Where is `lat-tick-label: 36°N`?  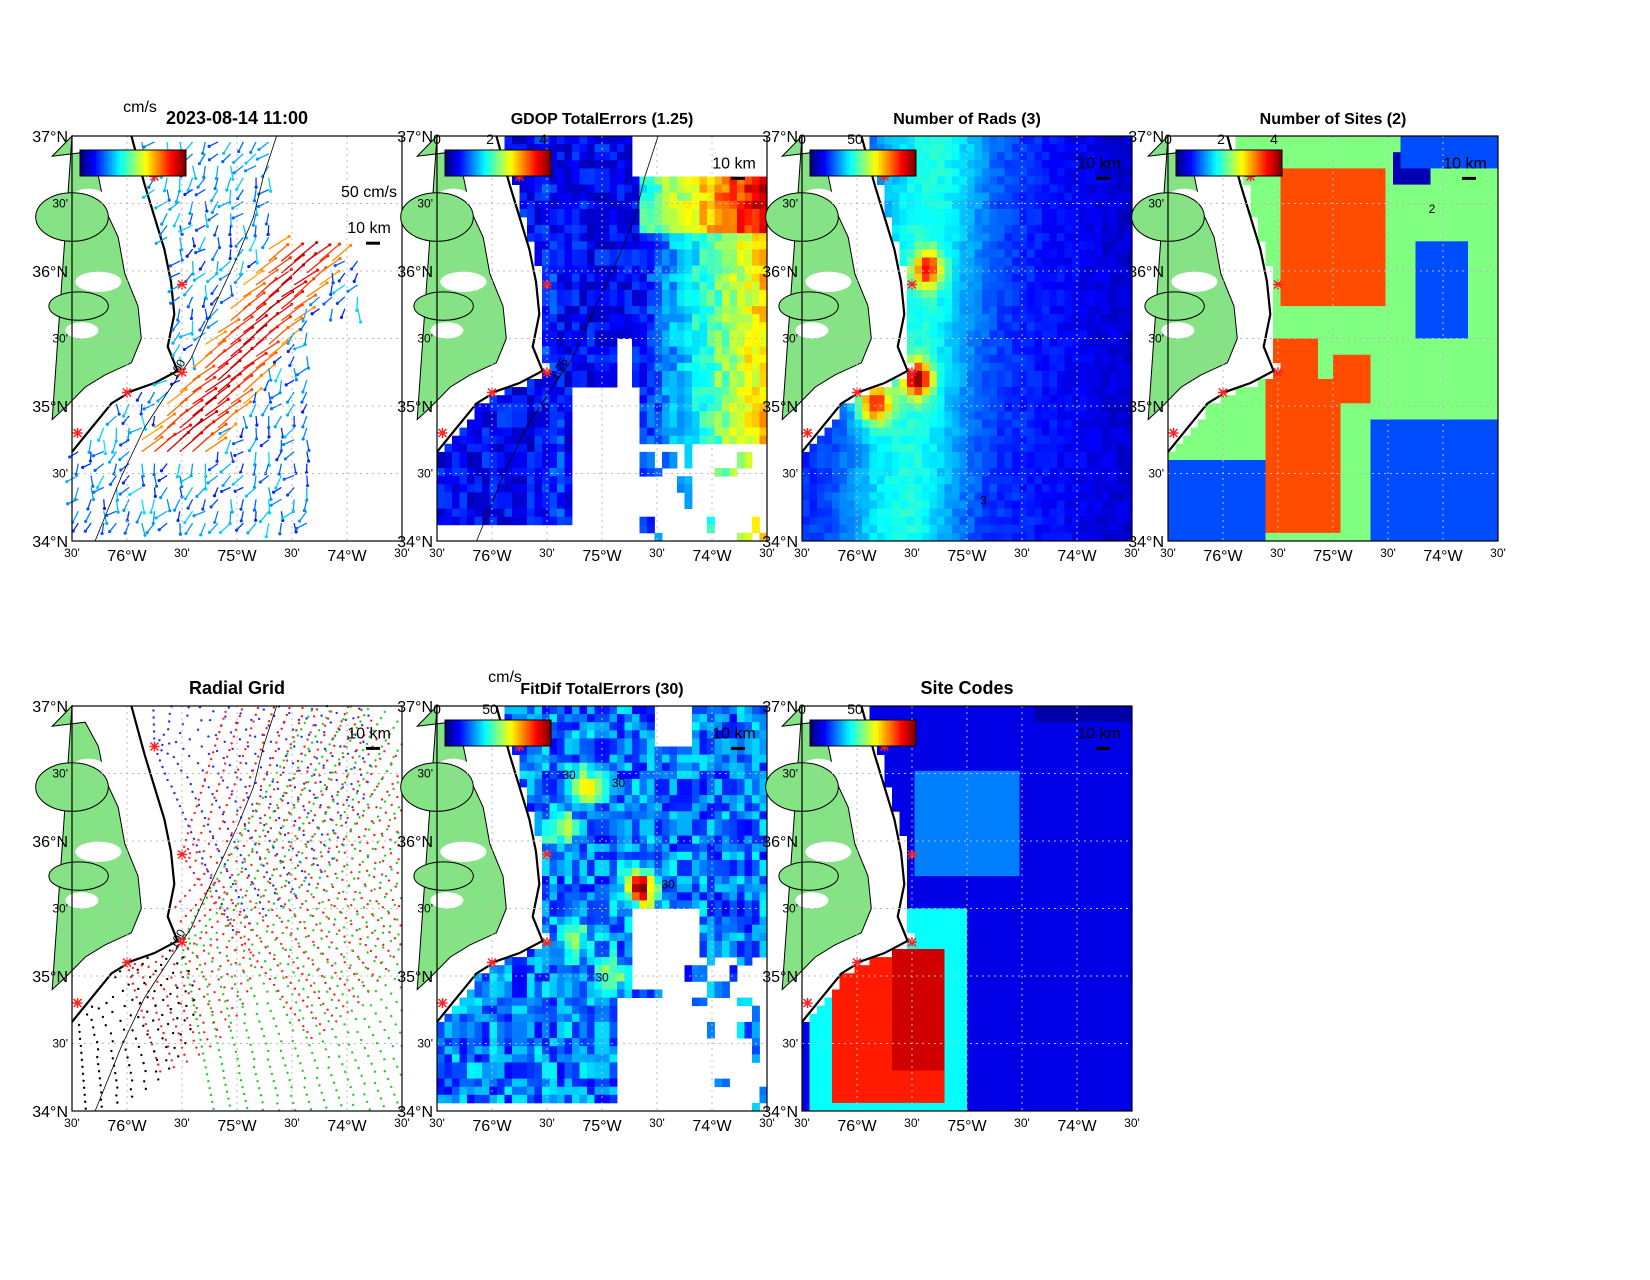 lat-tick-label: 36°N is located at coordinates (780, 272).